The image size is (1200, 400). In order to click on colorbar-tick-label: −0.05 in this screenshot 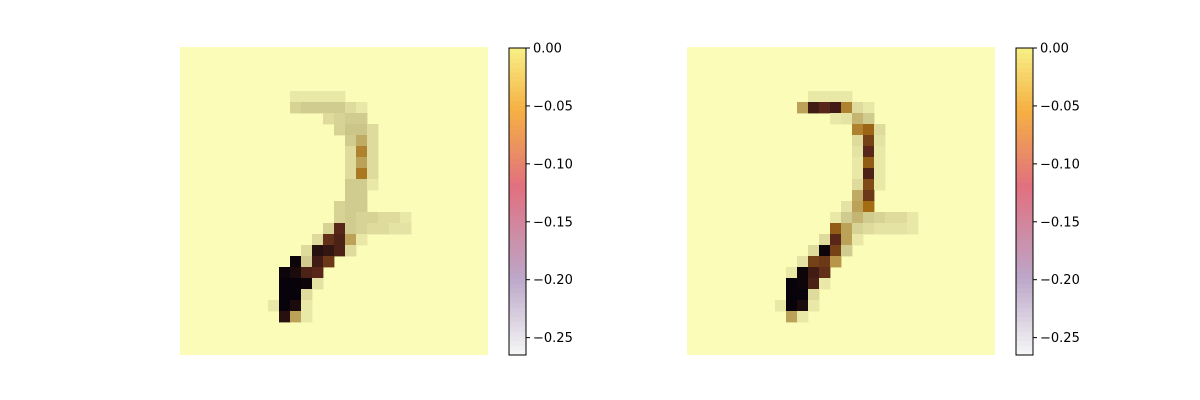, I will do `click(1060, 106)`.